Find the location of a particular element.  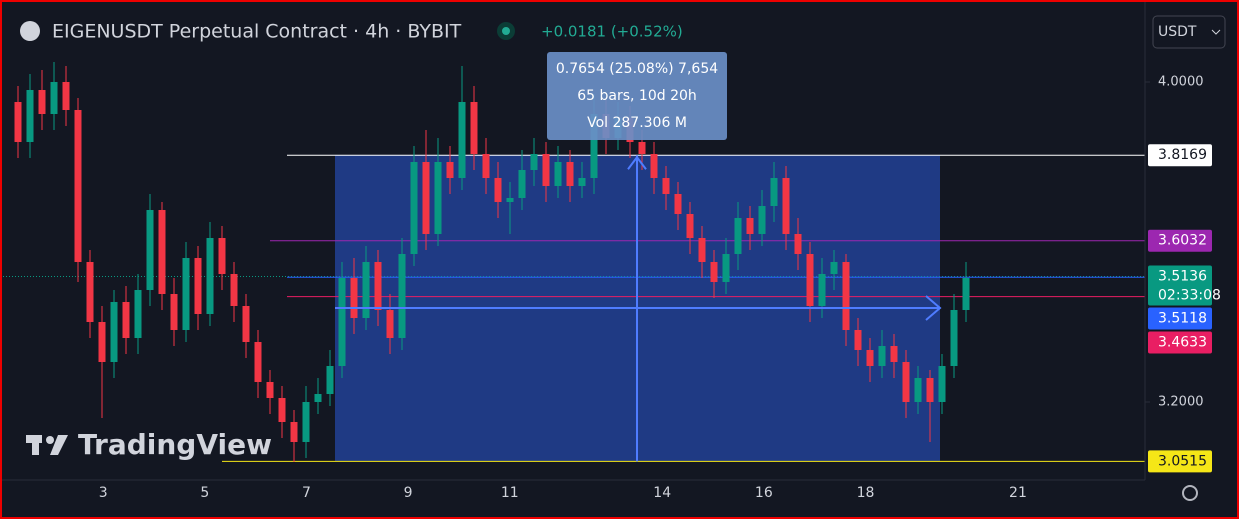

measure-tooltip is located at coordinates (637, 96).